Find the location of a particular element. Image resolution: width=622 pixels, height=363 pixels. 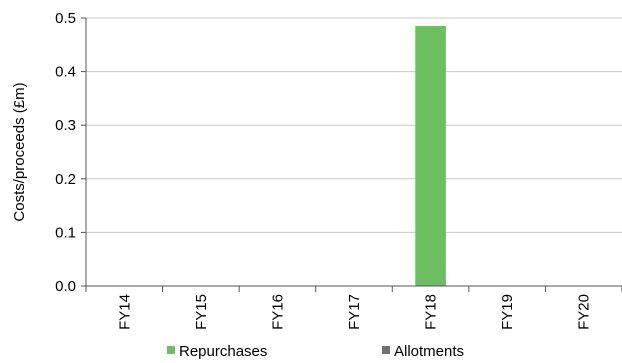

x-axis-ticks: FY14 FY15 FY16 FY17 FY18 FY19 FY20 is located at coordinates (353, 308).